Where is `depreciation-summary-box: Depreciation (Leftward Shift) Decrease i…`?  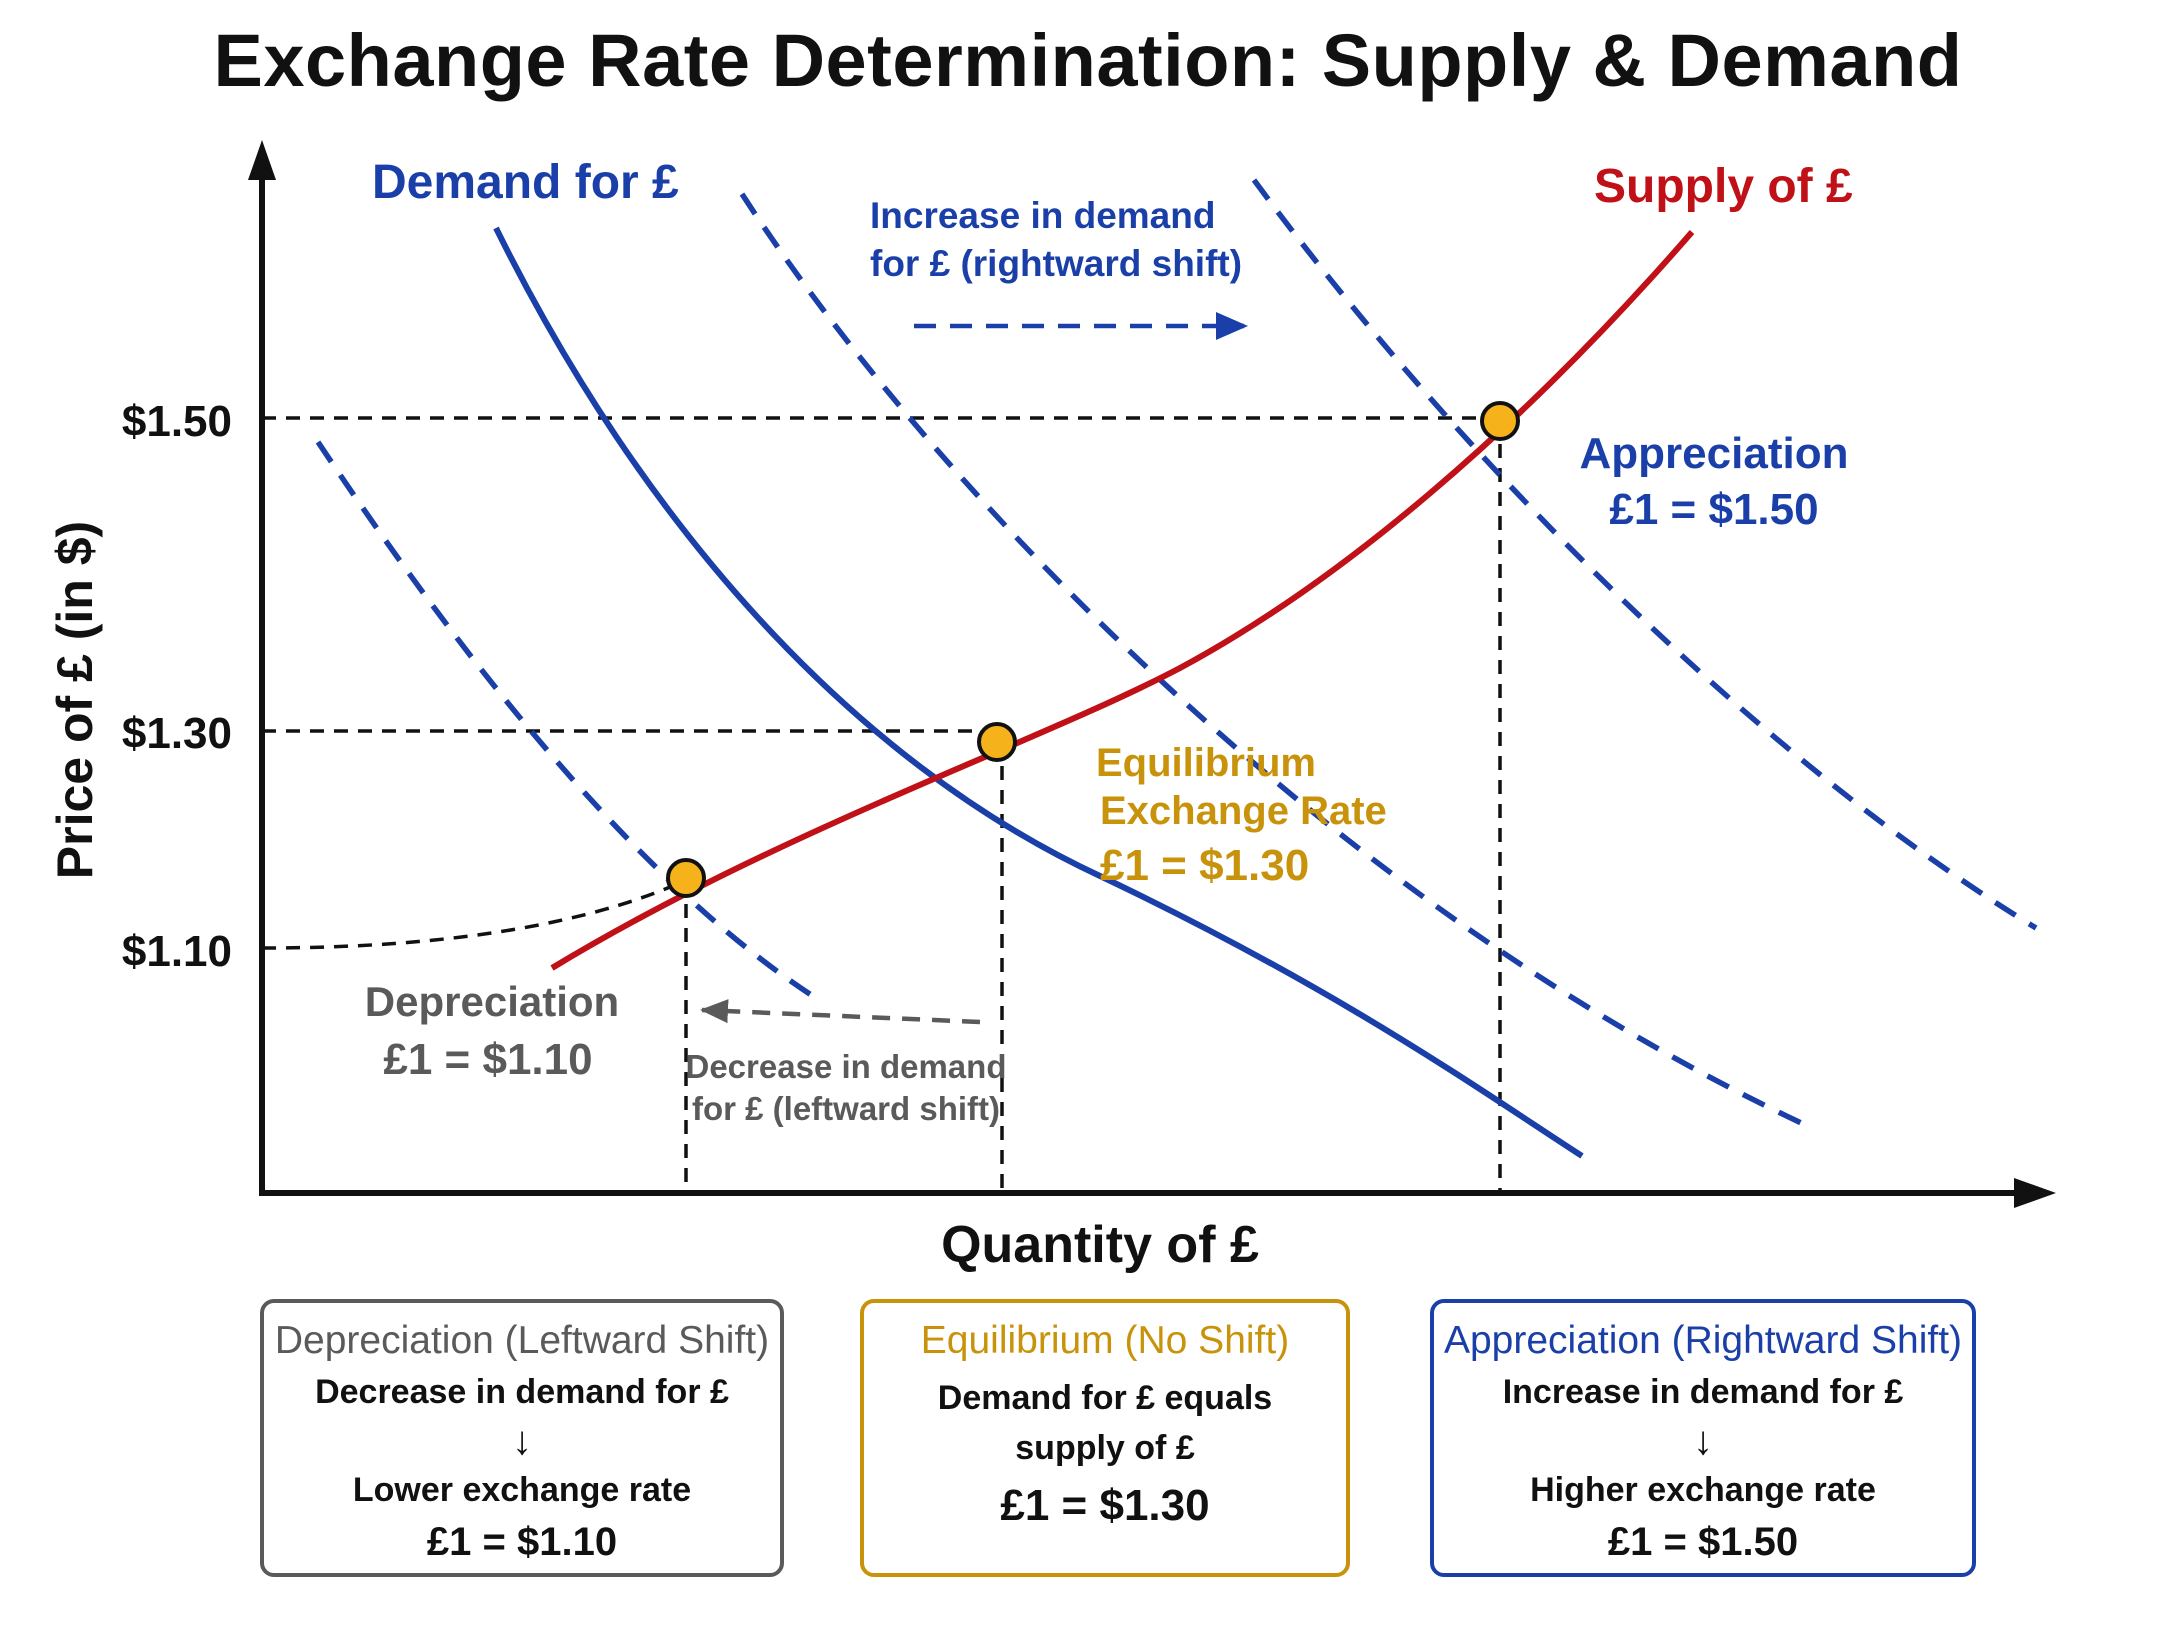 depreciation-summary-box: Depreciation (Leftward Shift) Decrease i… is located at coordinates (522, 1438).